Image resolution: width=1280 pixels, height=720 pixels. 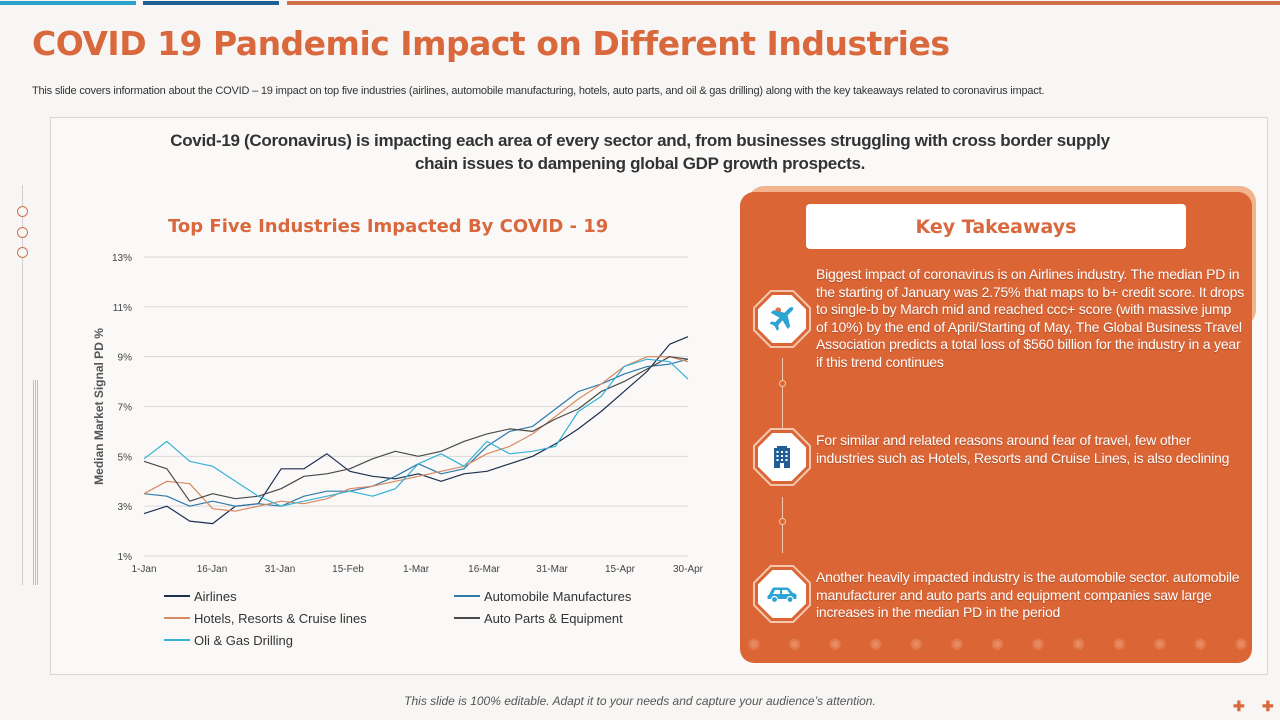 I want to click on top-accent-bar-light-blue, so click(x=68, y=3).